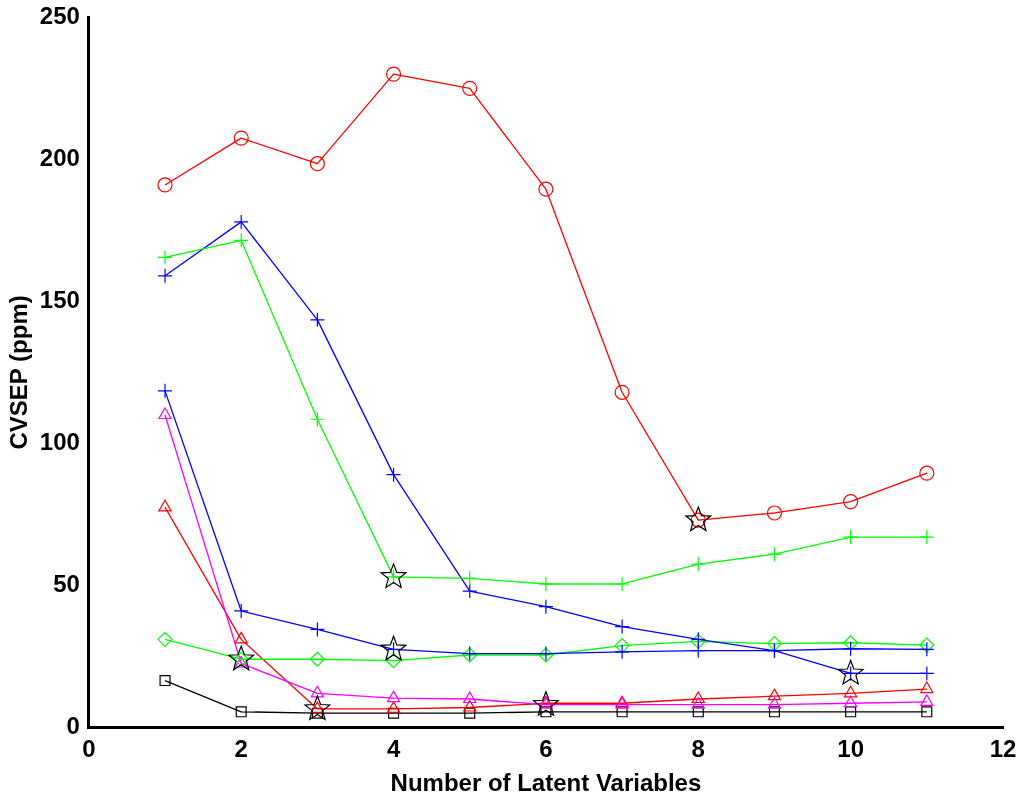 The width and height of the screenshot is (1023, 801). What do you see at coordinates (73, 726) in the screenshot?
I see `y-tick-label: 0` at bounding box center [73, 726].